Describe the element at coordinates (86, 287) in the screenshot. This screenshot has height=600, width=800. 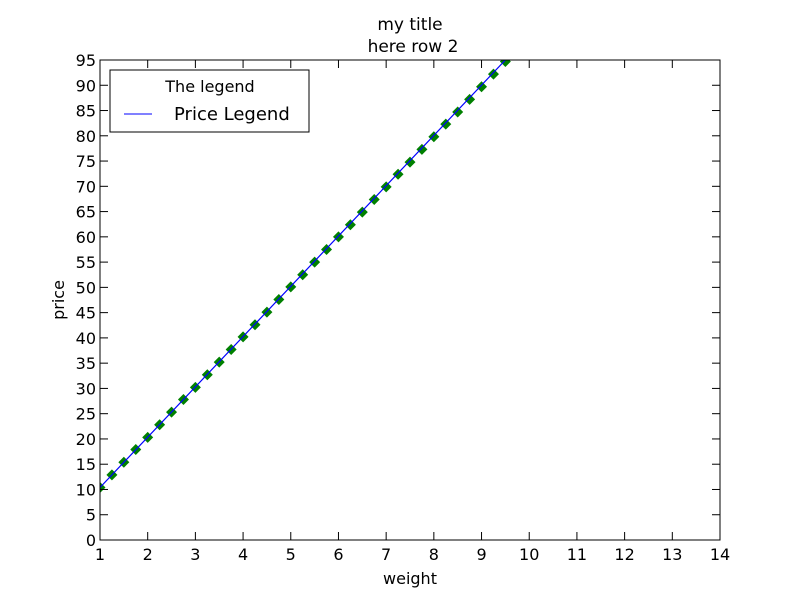
I see `y-tick-label: 50` at that location.